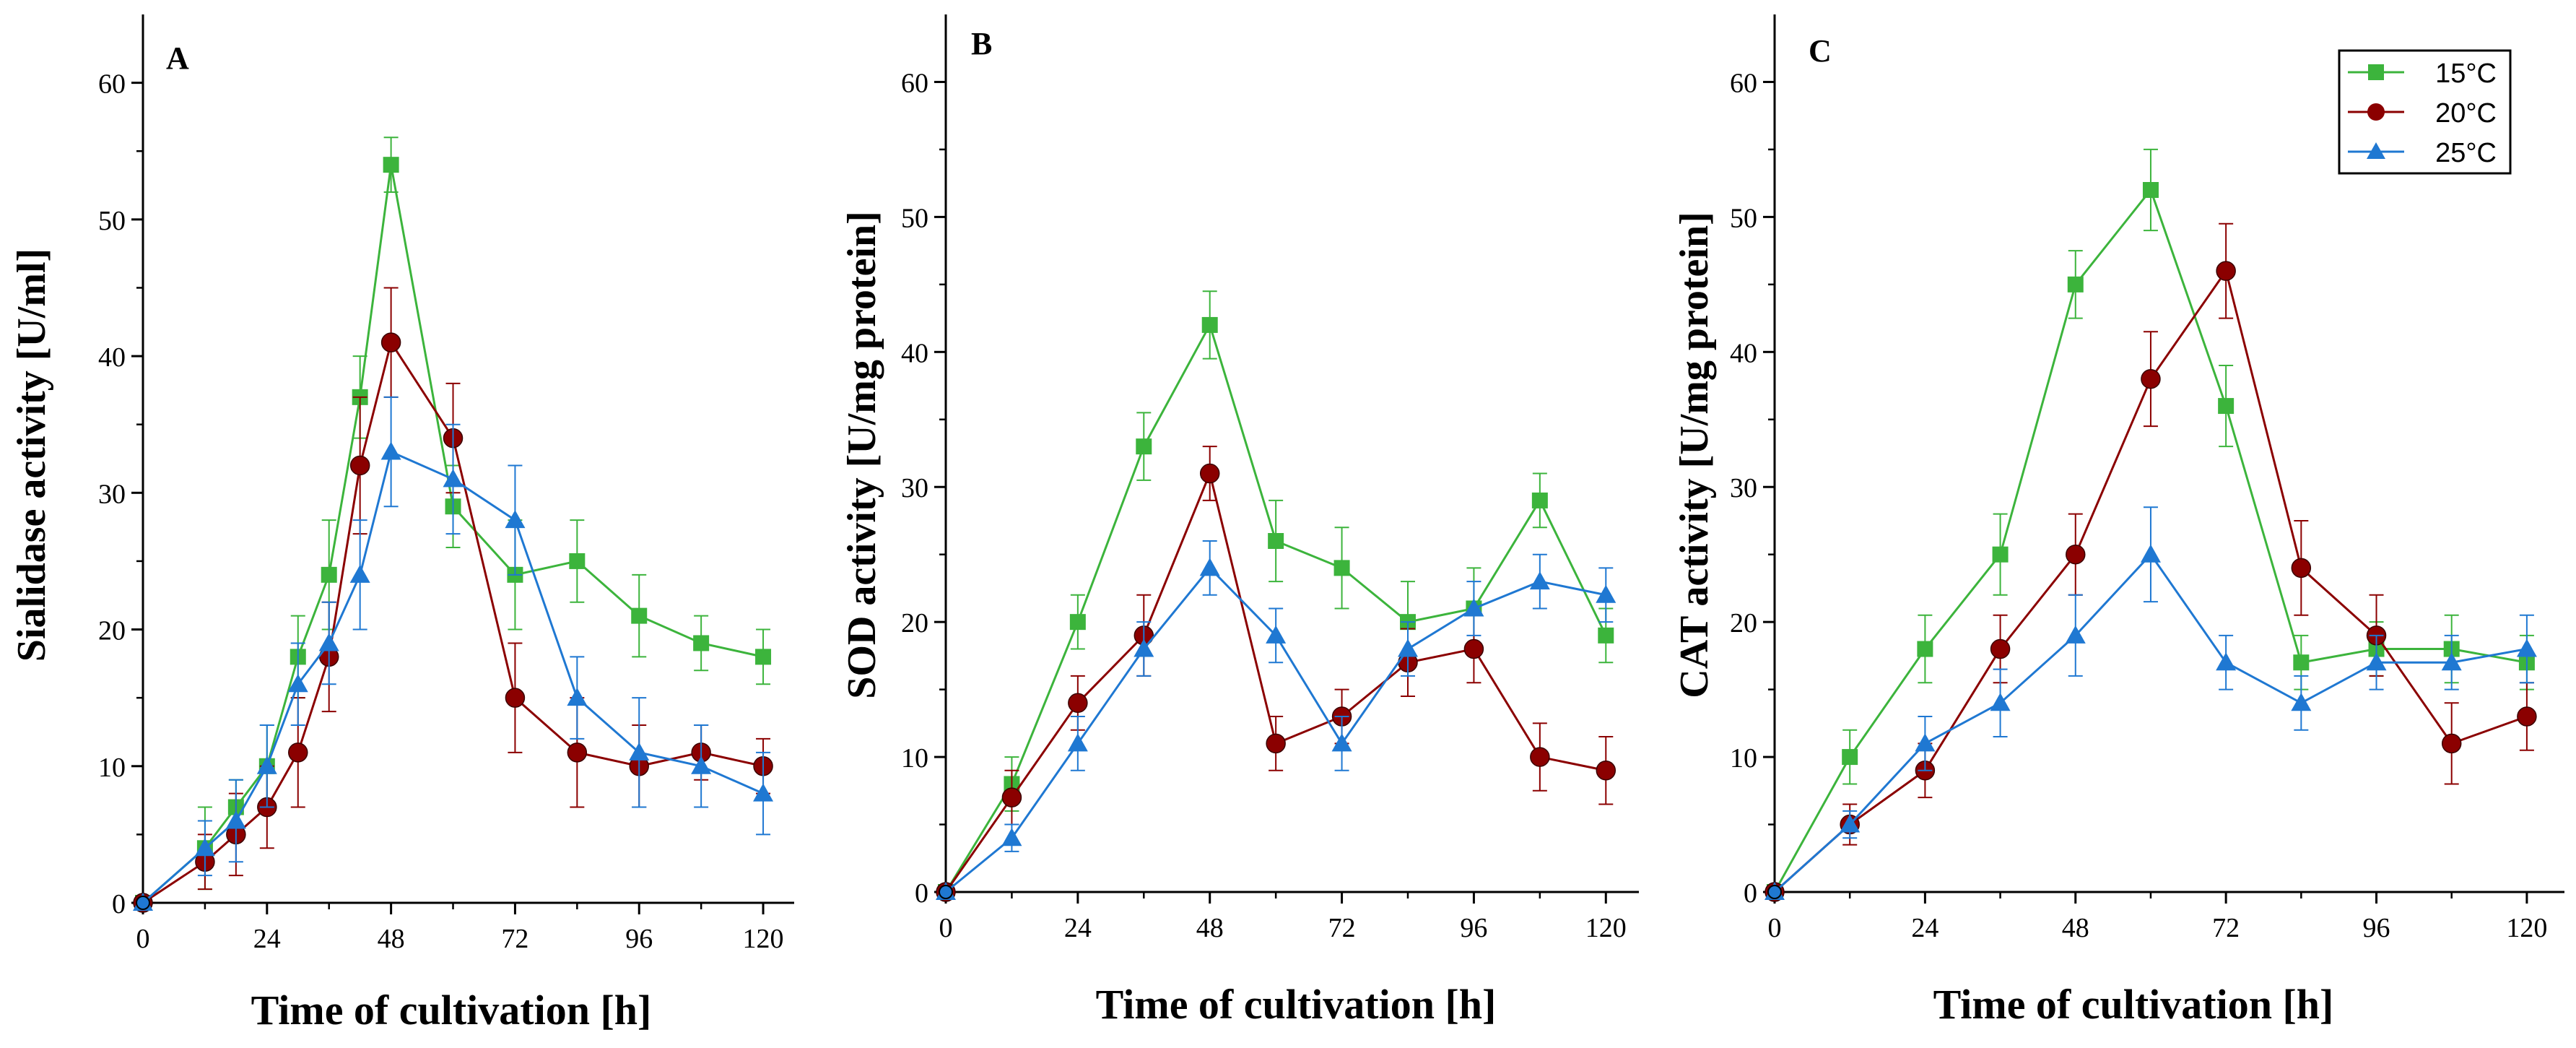  Describe the element at coordinates (2133, 1004) in the screenshot. I see `panel-c-xlabel: Time of cultivation [h]` at that location.